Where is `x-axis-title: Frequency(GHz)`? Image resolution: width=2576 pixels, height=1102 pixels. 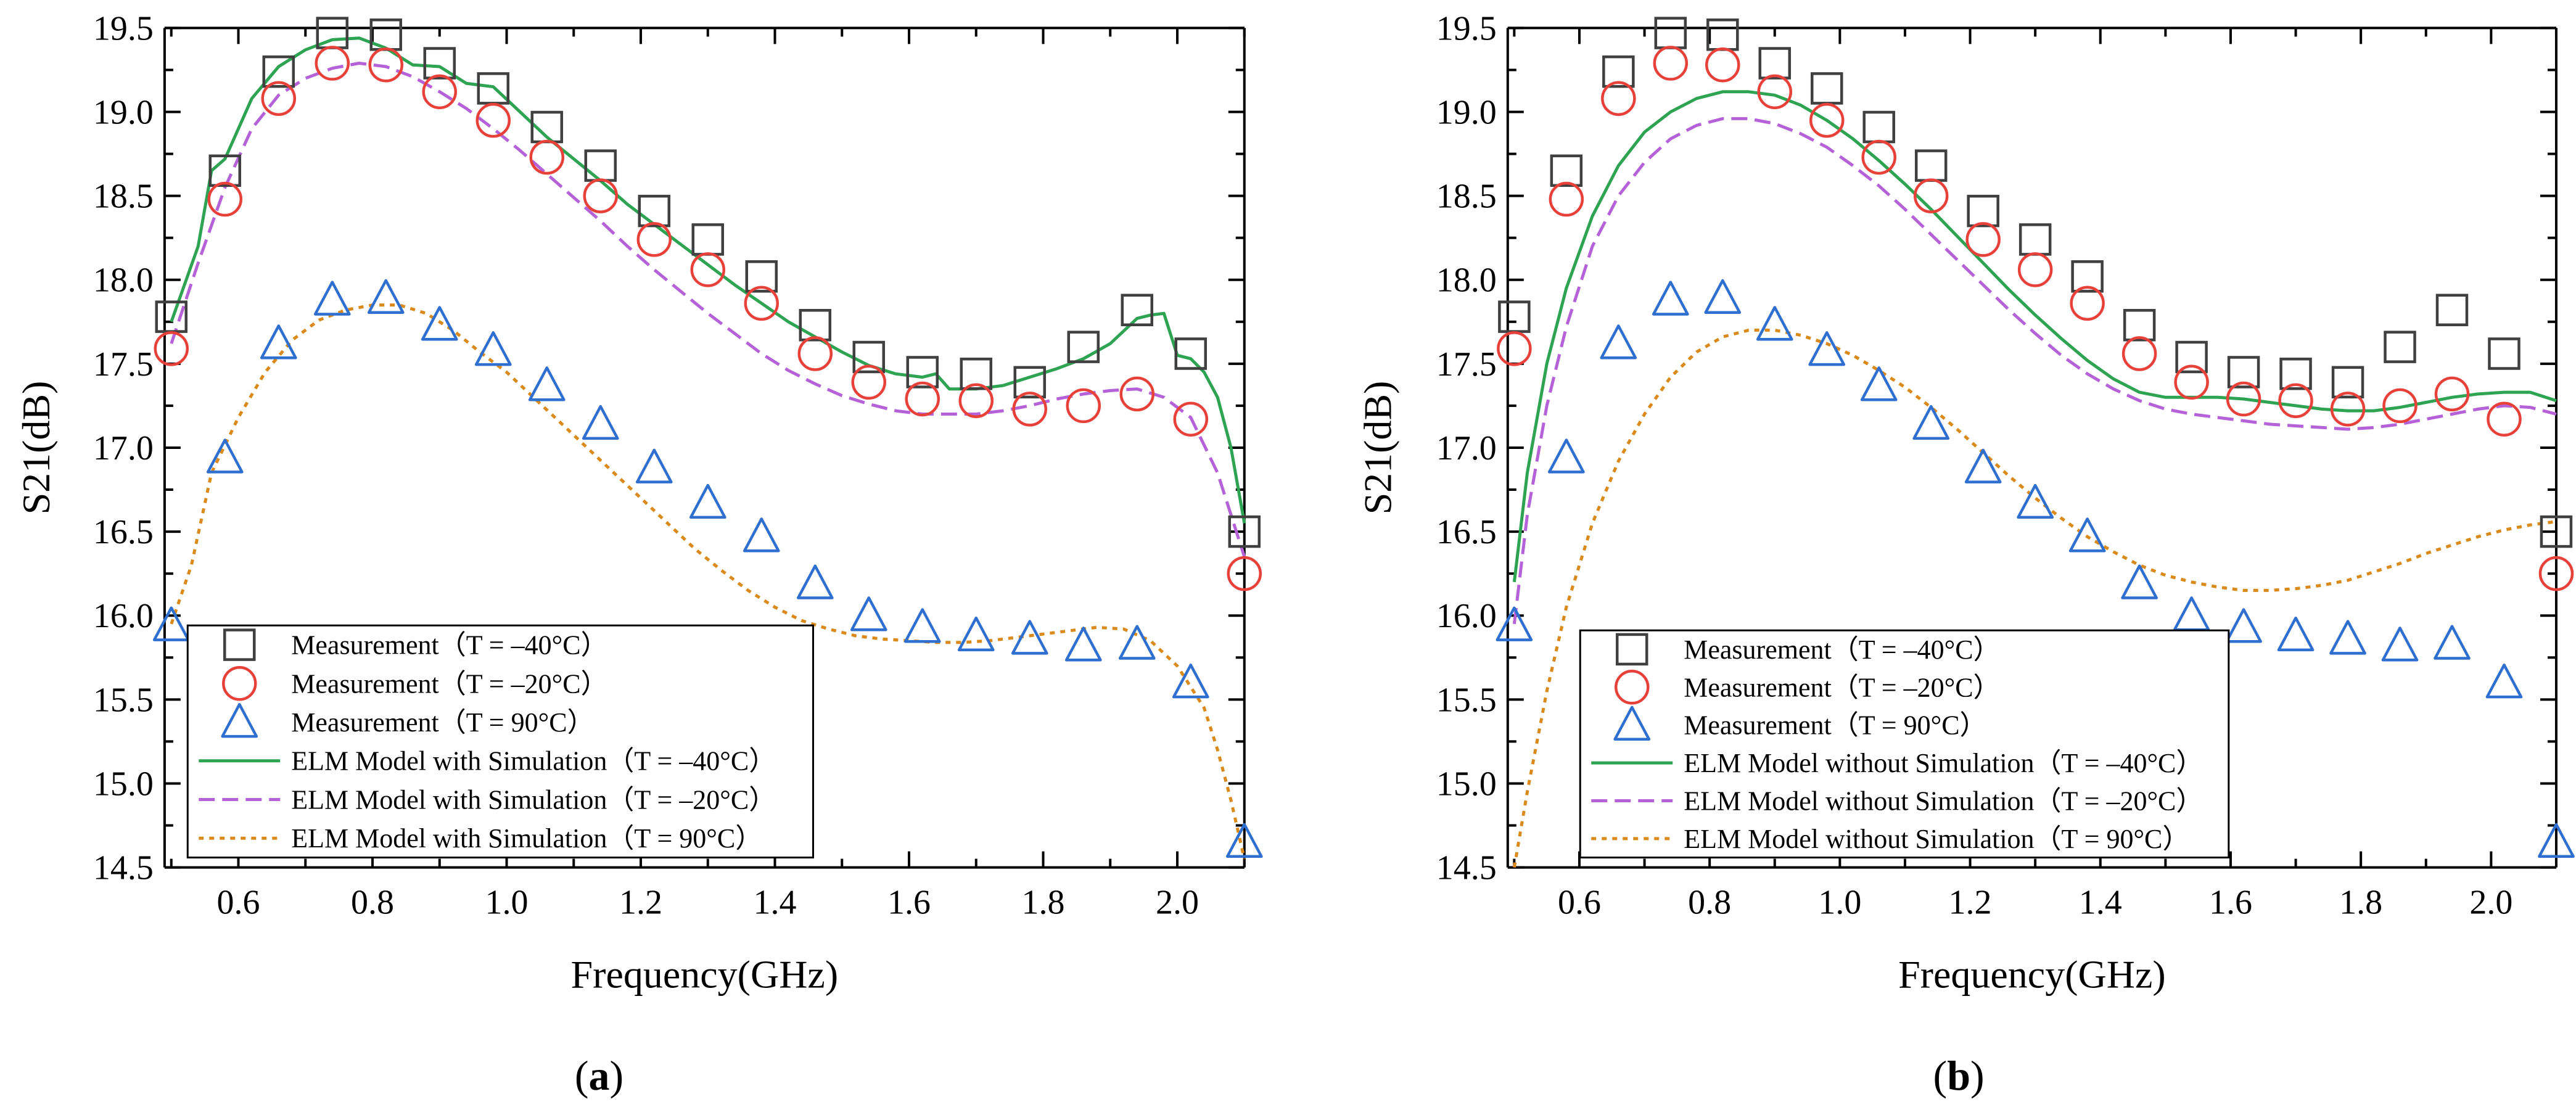 x-axis-title: Frequency(GHz) is located at coordinates (705, 974).